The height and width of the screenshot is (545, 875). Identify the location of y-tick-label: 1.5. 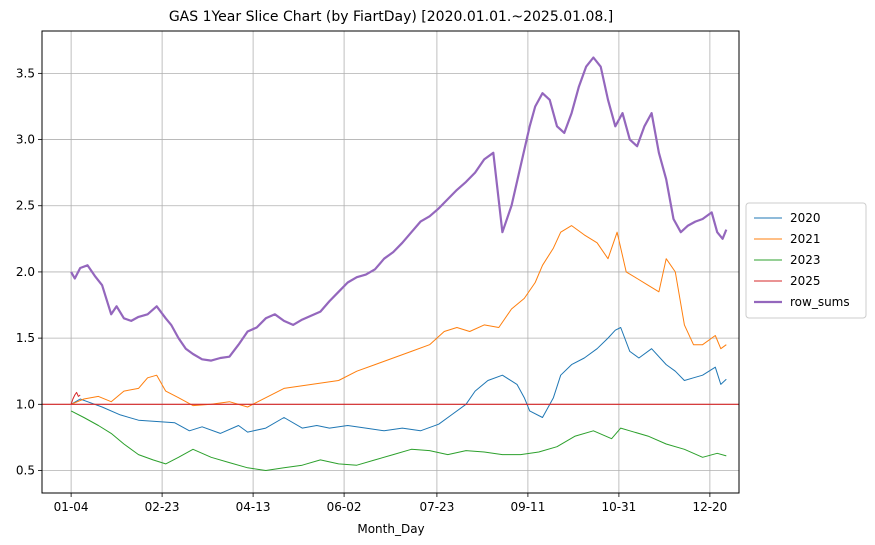
(25, 338).